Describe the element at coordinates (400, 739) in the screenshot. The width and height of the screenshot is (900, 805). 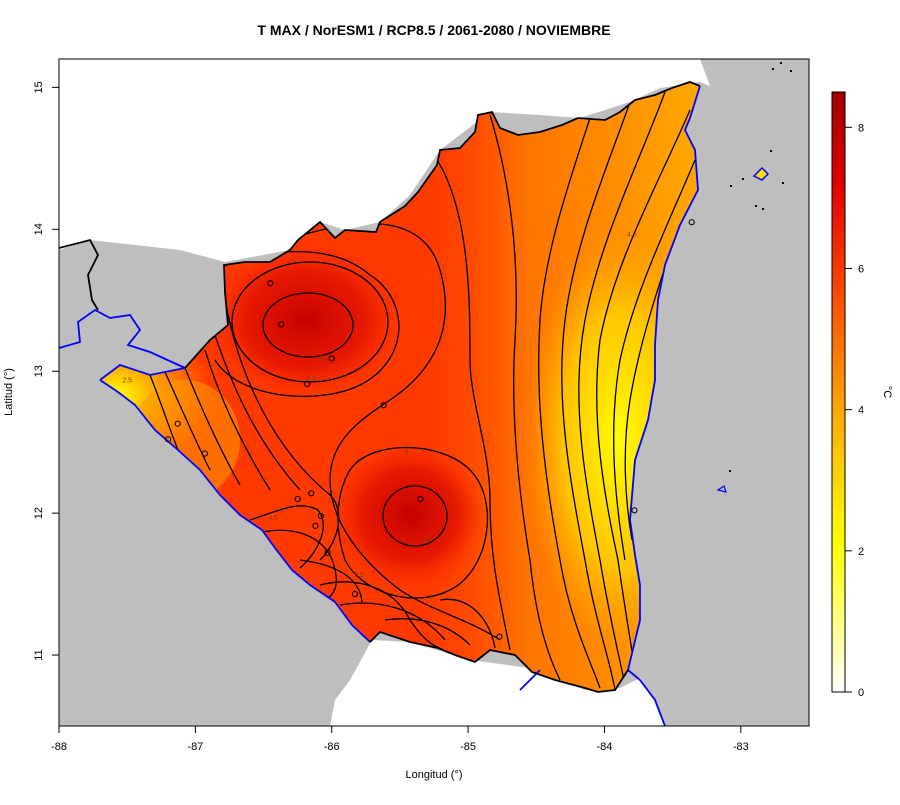
I see `x-axis: -88 -87 -86 -85 -84 -83` at that location.